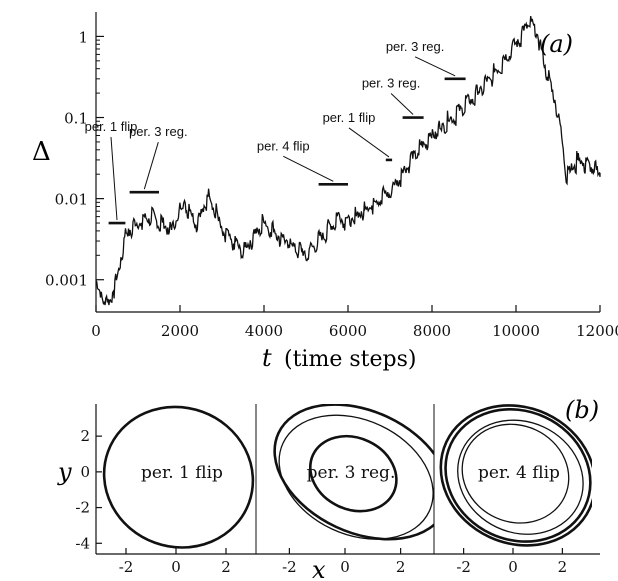 Image resolution: width=618 pixels, height=581 pixels. Describe the element at coordinates (96, 331) in the screenshot. I see `panel-a-x-tick-label: 0` at that location.